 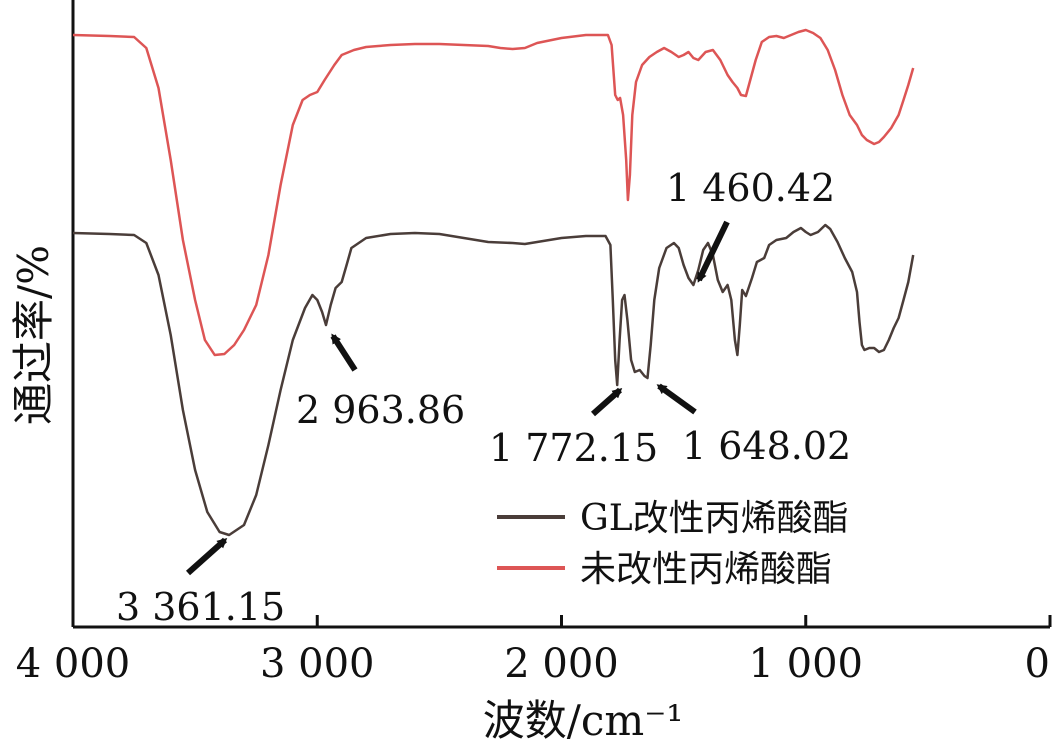 What do you see at coordinates (33, 335) in the screenshot?
I see `y-axis-title: 通过率/%` at bounding box center [33, 335].